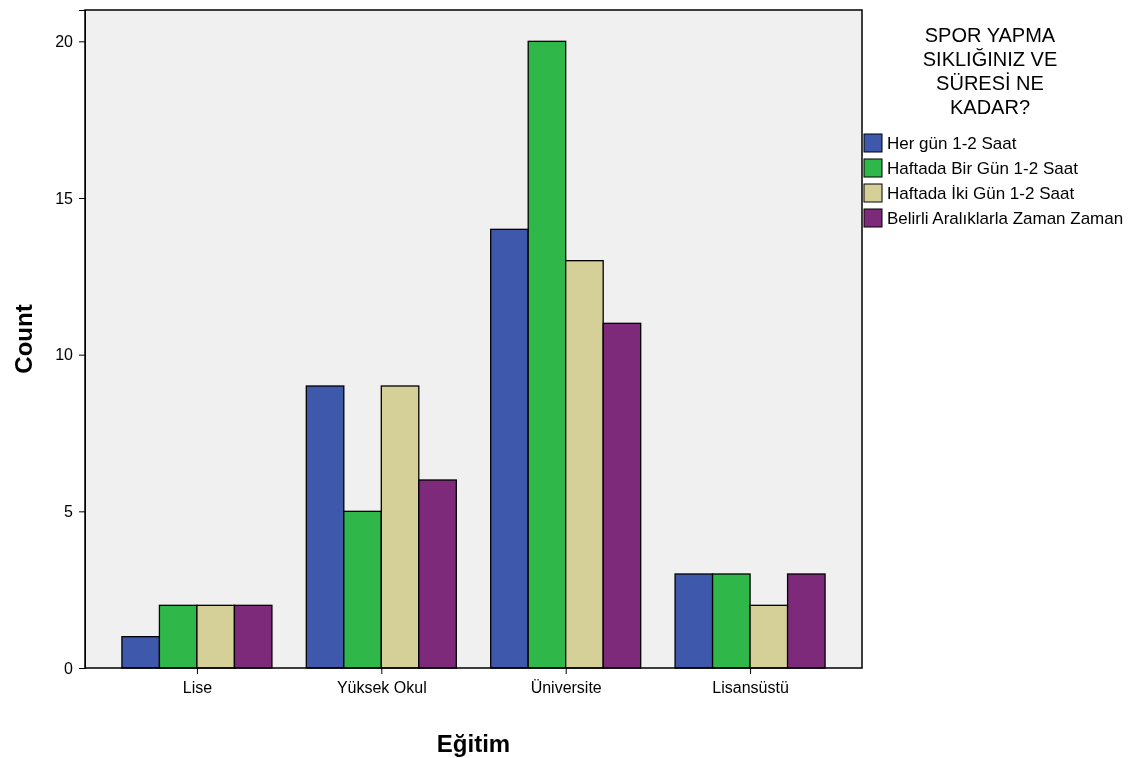 This screenshot has width=1130, height=758. I want to click on y-axis-title: Count, so click(23, 339).